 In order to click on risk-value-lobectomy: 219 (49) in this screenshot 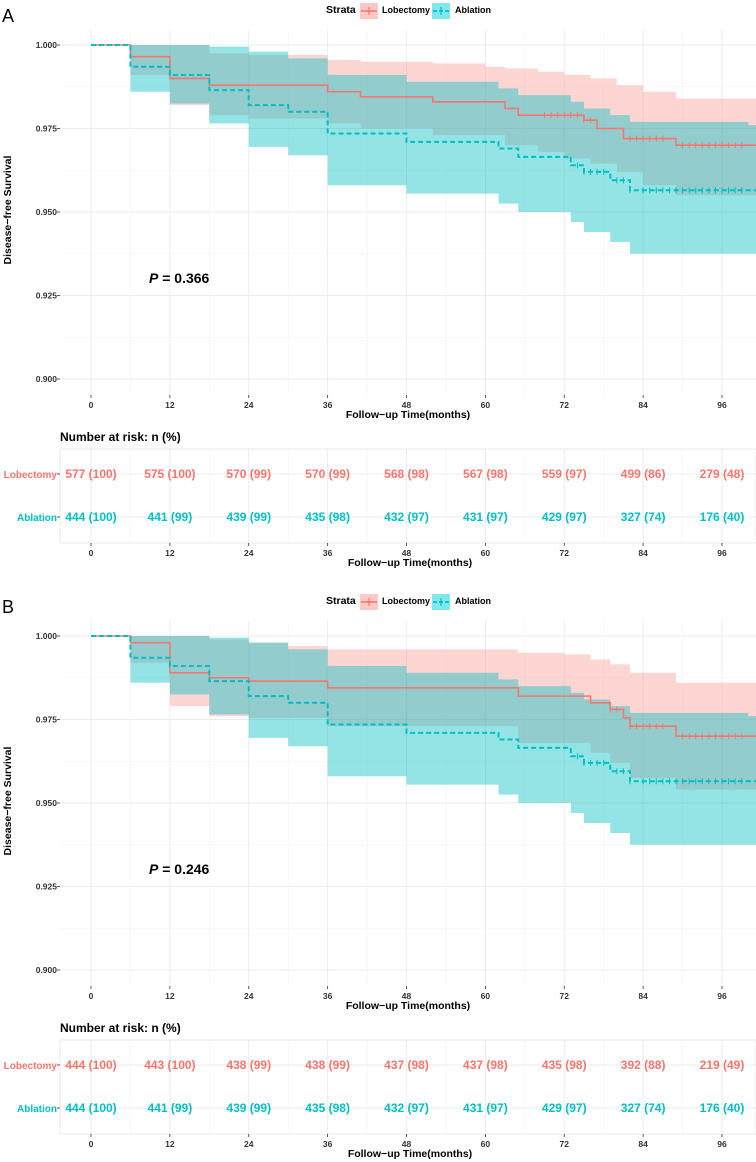, I will do `click(722, 1065)`.